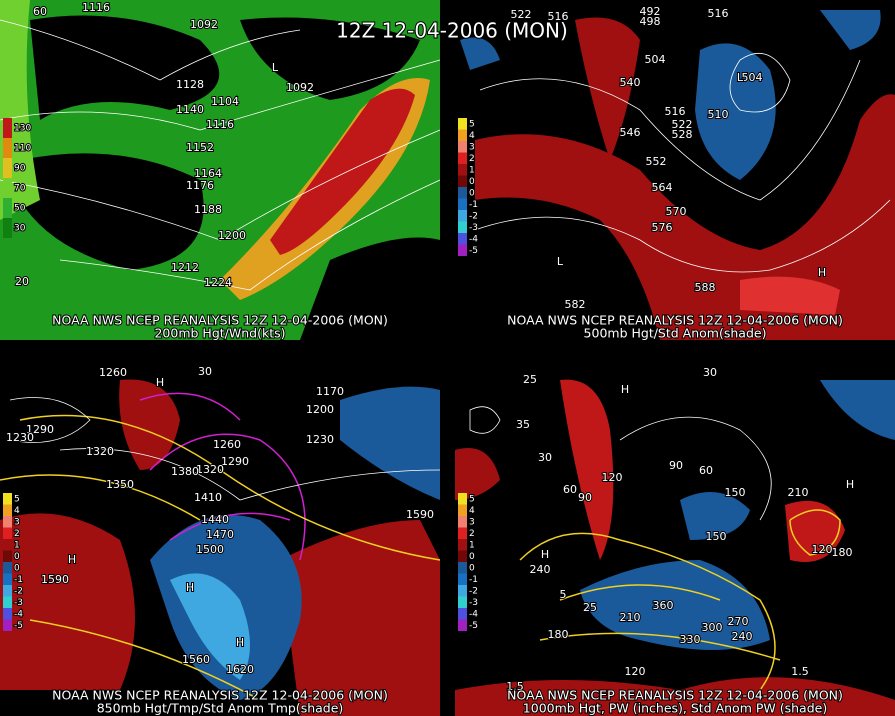 This screenshot has width=895, height=716. Describe the element at coordinates (20, 189) in the screenshot. I see `colorbar-label: 70` at that location.